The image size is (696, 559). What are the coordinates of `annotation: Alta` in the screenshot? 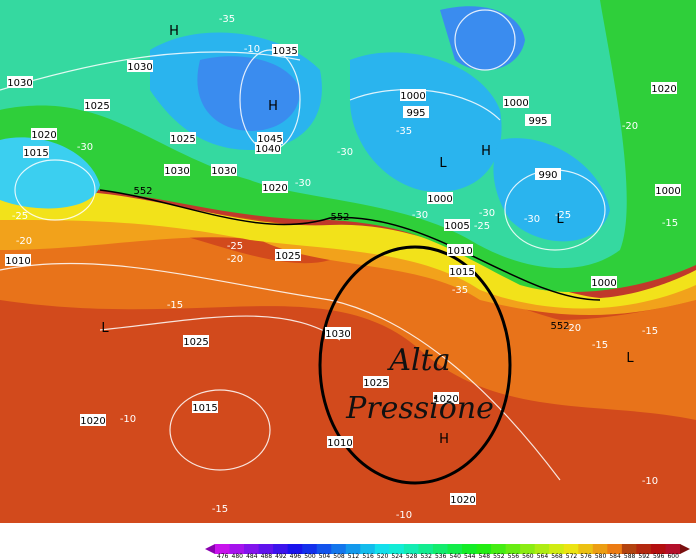 It's located at (418, 360).